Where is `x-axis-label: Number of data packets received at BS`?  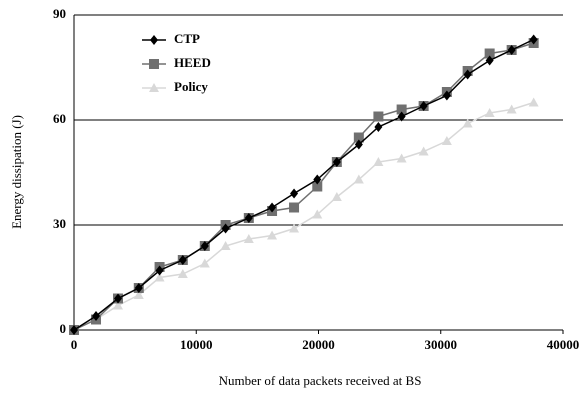
x-axis-label: Number of data packets received at BS is located at coordinates (320, 380).